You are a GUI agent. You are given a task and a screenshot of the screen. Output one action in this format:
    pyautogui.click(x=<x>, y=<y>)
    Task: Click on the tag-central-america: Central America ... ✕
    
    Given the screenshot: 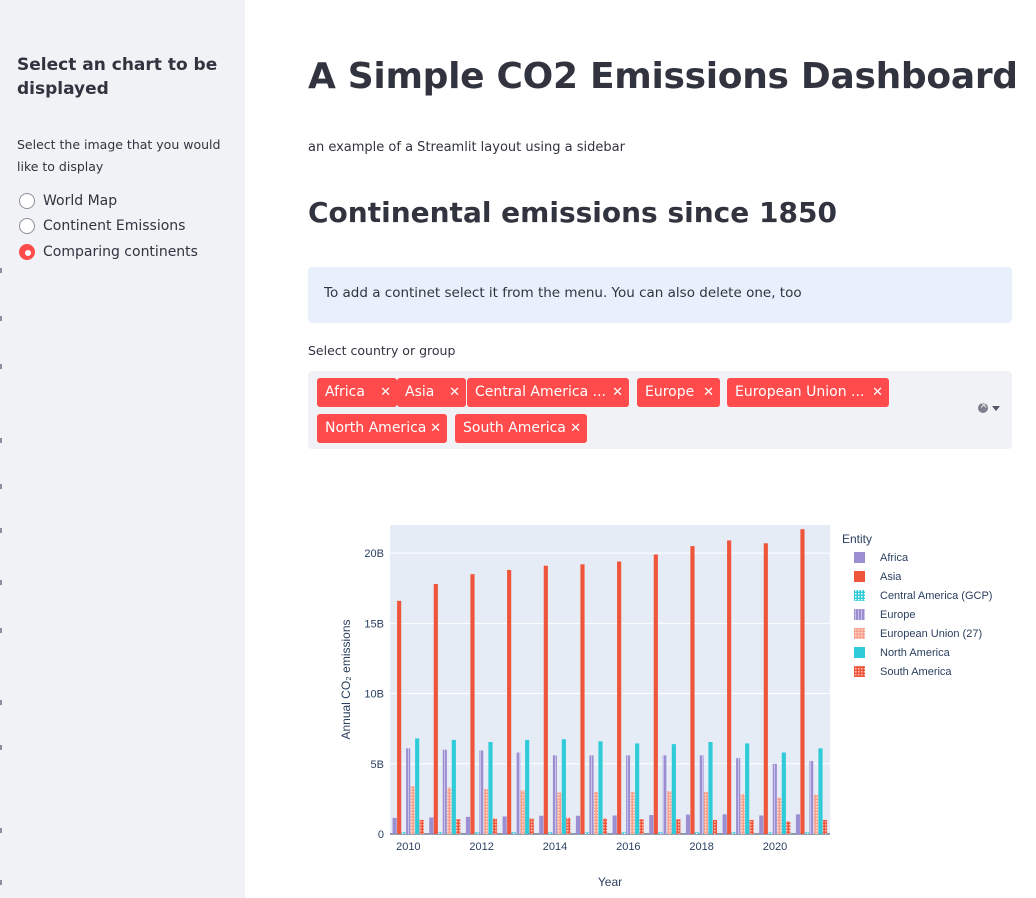 What is the action you would take?
    pyautogui.click(x=548, y=392)
    